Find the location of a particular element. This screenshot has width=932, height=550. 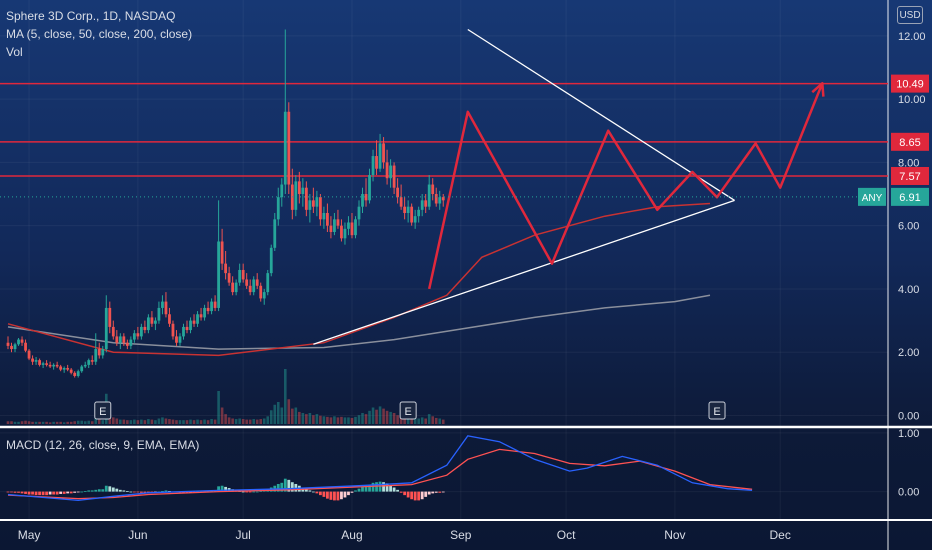

volume-indicator-label: Vol is located at coordinates (14, 52).